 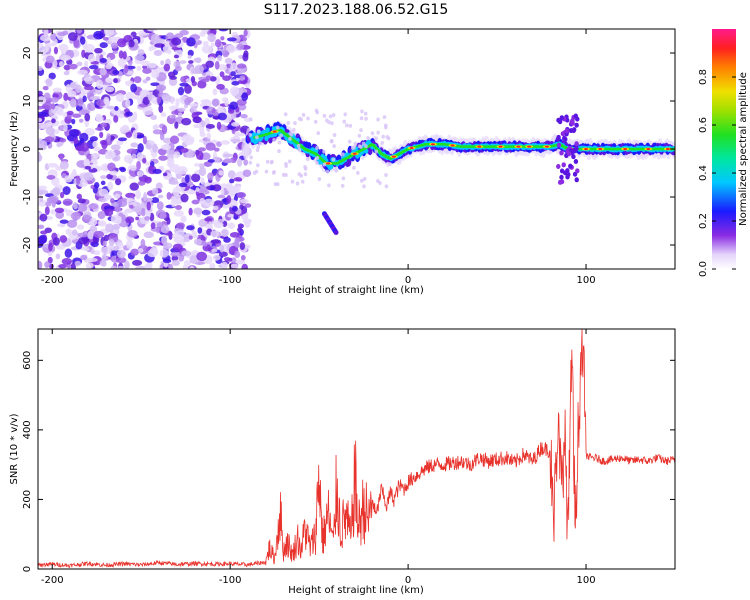 What do you see at coordinates (717, 173) in the screenshot?
I see `colorbar-ticks: 0.0 0.2 0.4 0.6 0.8` at bounding box center [717, 173].